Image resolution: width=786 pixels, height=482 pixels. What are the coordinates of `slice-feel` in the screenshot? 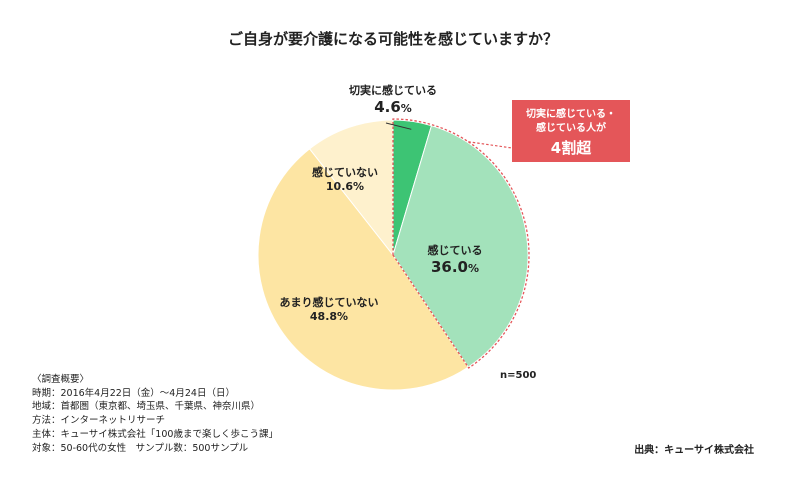 It's located at (460, 246).